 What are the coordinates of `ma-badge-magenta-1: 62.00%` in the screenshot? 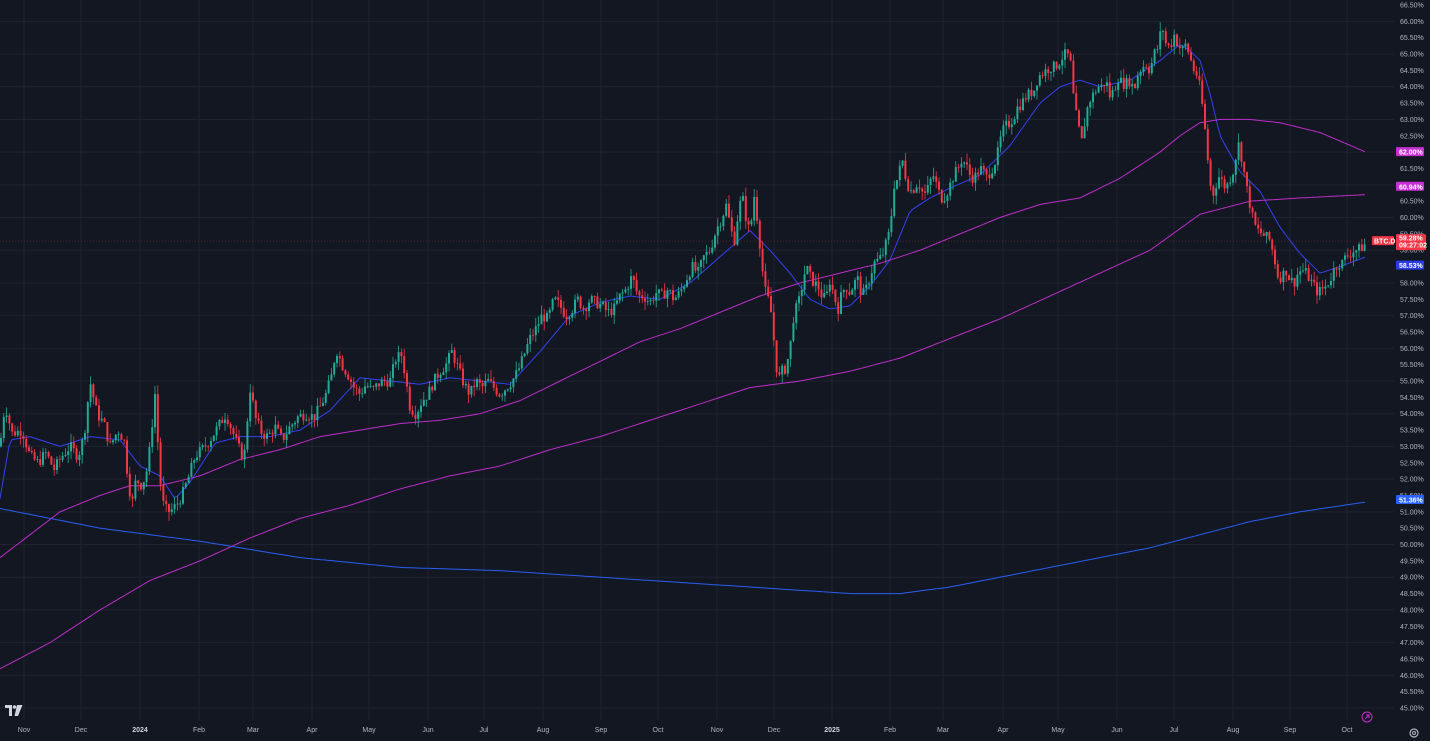 It's located at (1411, 153).